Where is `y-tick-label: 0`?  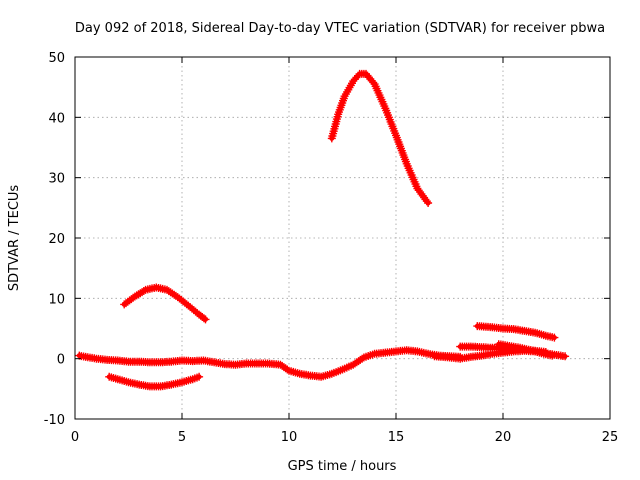
y-tick-label: 0 is located at coordinates (61, 360).